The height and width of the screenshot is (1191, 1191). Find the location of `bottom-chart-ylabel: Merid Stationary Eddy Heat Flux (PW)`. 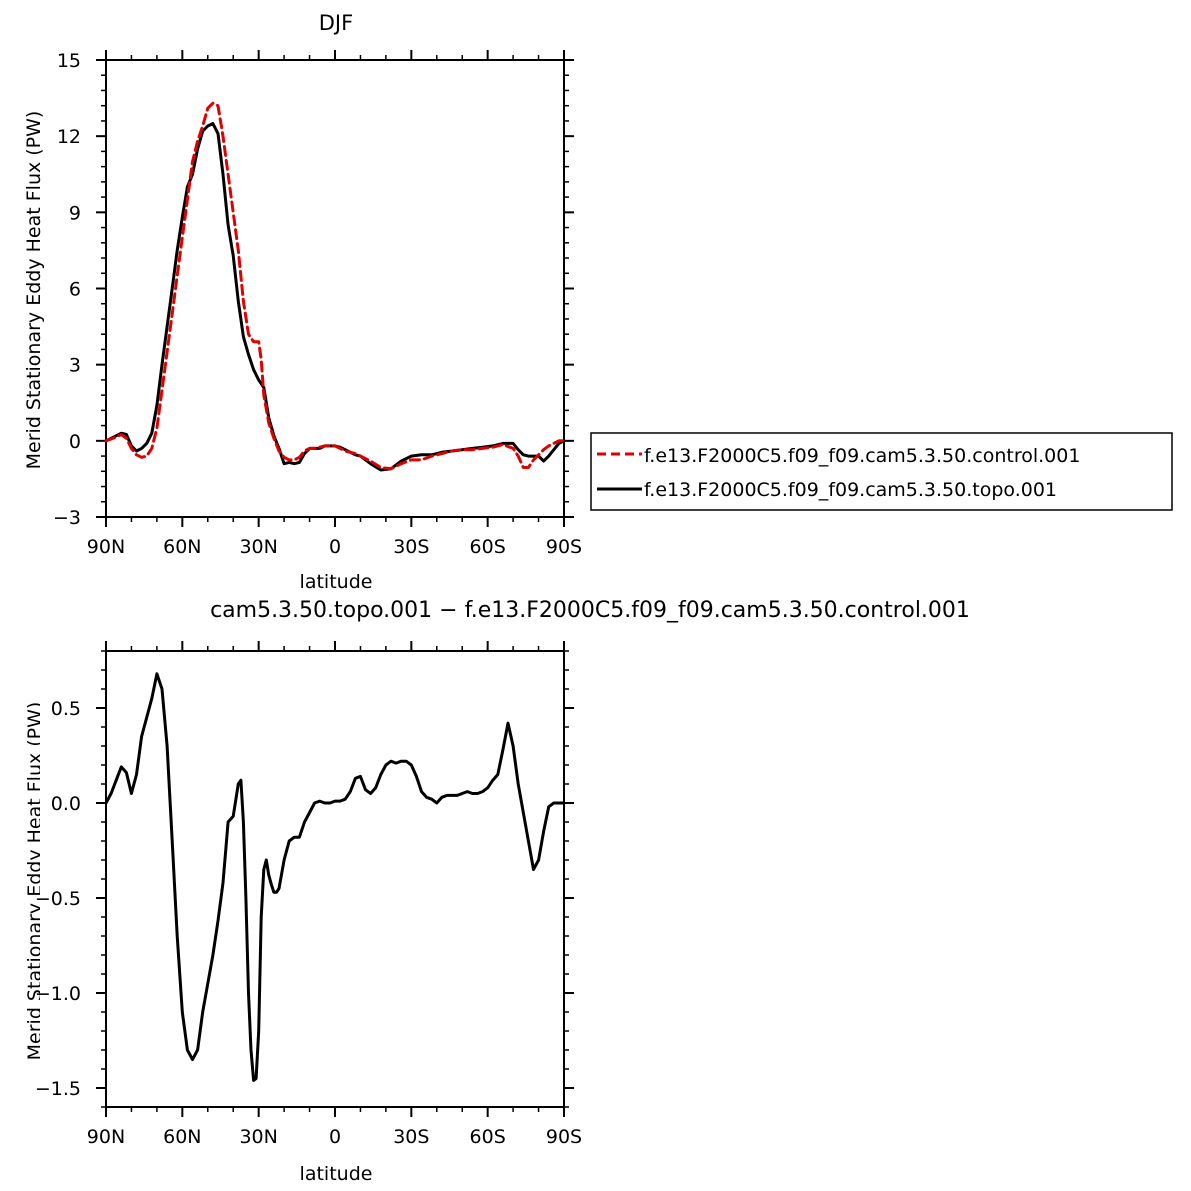

bottom-chart-ylabel: Merid Stationary Eddy Heat Flux (PW) is located at coordinates (35, 881).